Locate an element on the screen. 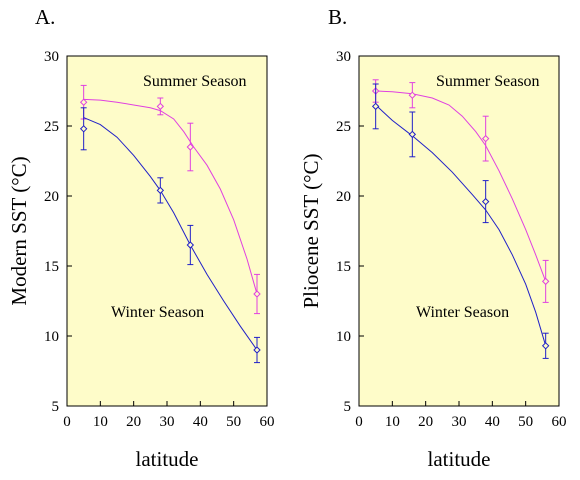 The image size is (580, 480). series-summer is located at coordinates (460, 191).